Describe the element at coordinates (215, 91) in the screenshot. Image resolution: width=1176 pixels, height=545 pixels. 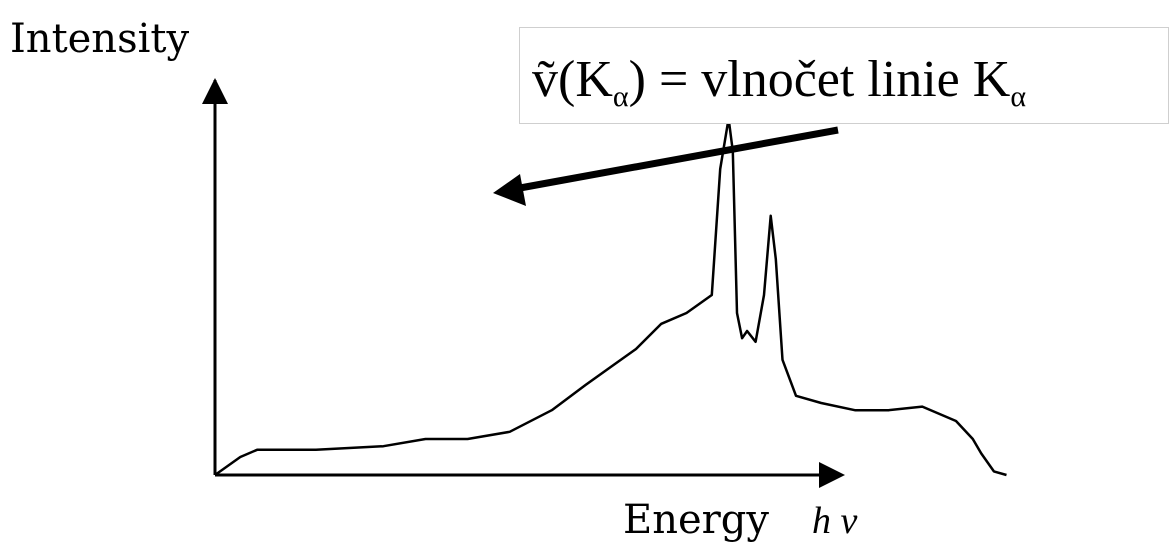
I see `y-axis-arrow-icon` at that location.